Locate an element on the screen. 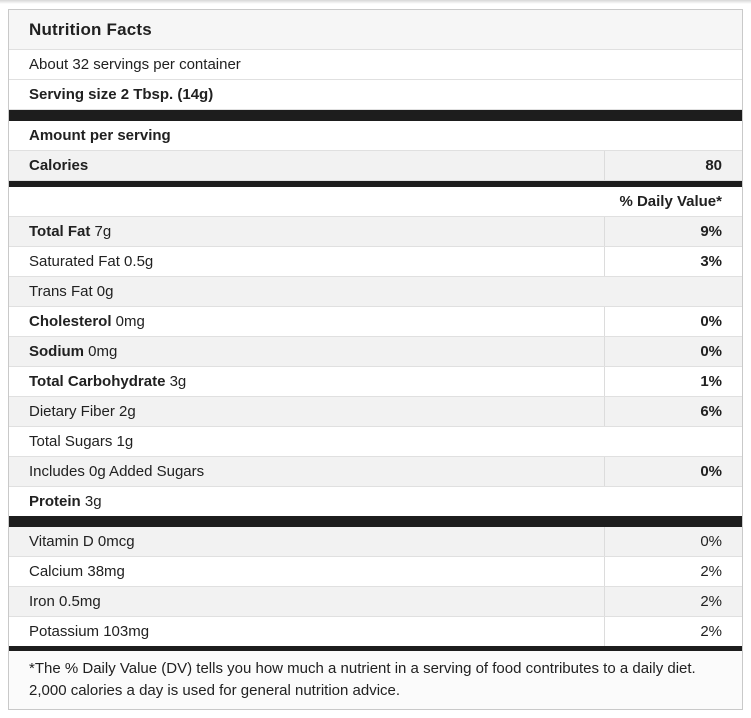 The width and height of the screenshot is (751, 718). nutrient-row: Dietary Fiber 2g 6% is located at coordinates (375, 412).